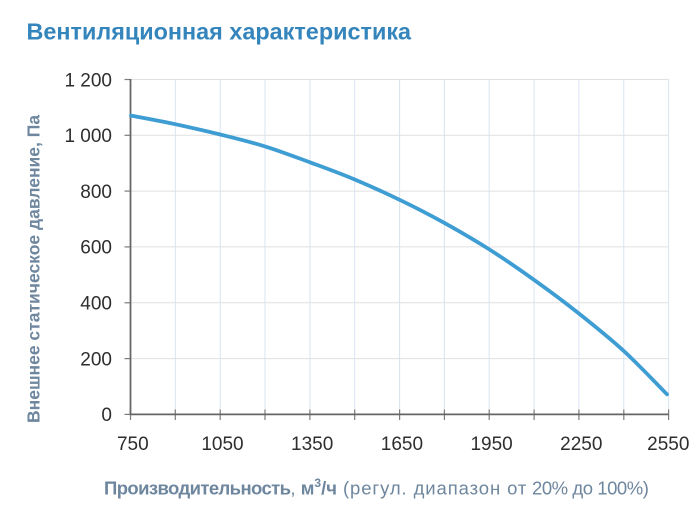 The width and height of the screenshot is (700, 513). Describe the element at coordinates (96, 192) in the screenshot. I see `svg-text: 800` at that location.